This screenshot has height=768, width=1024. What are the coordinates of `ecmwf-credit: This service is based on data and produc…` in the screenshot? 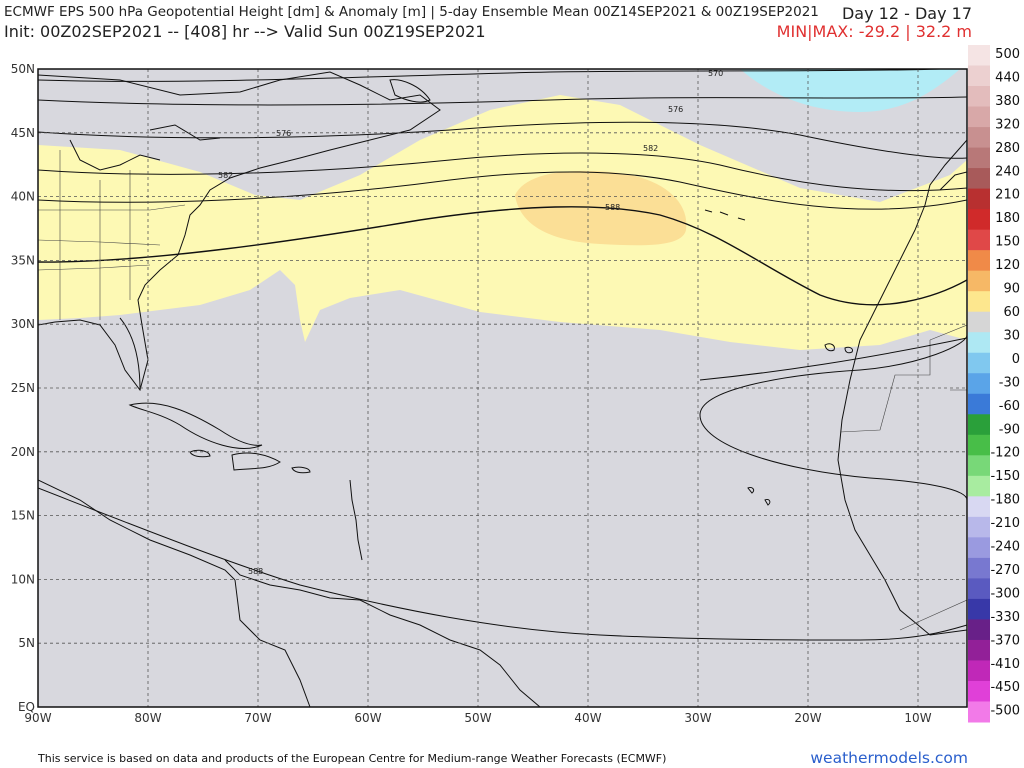 It's located at (352, 758).